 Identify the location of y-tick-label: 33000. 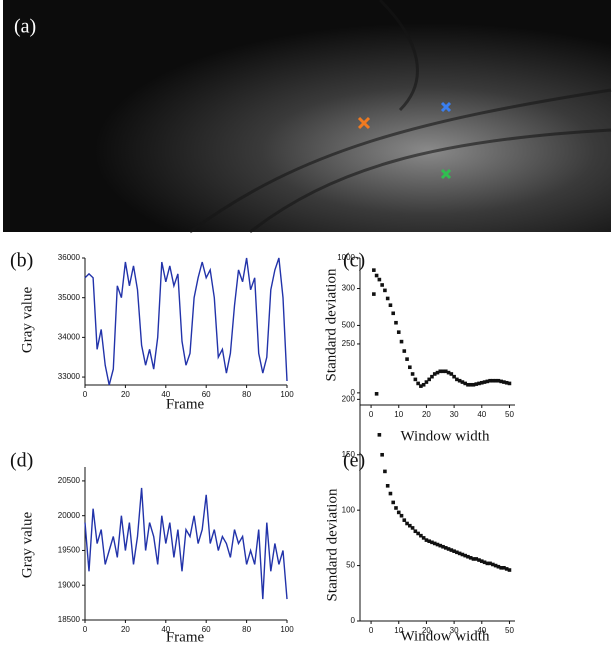
(69, 376).